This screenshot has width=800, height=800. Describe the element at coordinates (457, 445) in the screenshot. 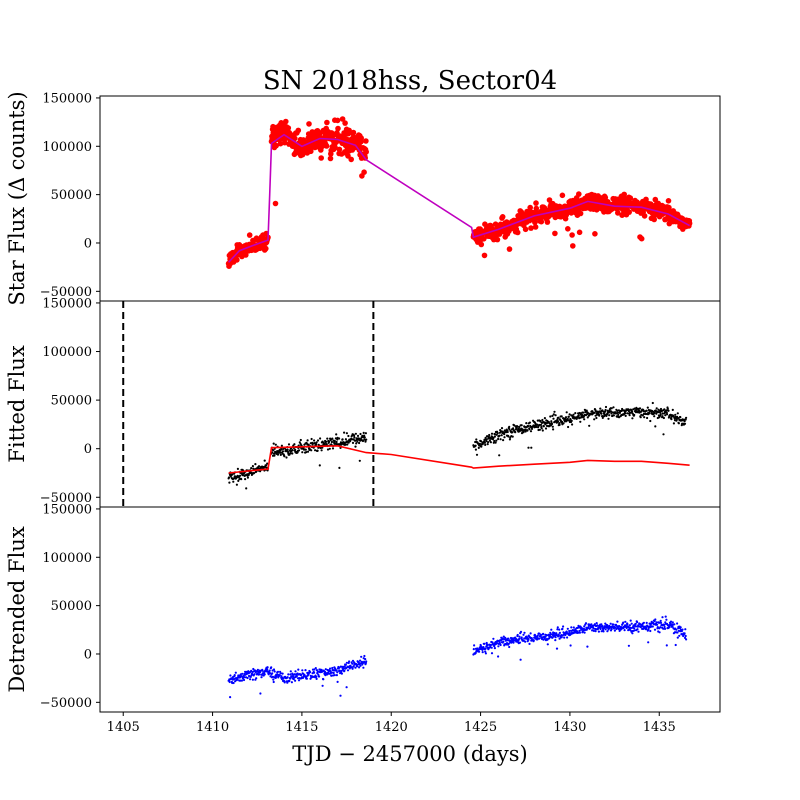

I see `data-points` at that location.